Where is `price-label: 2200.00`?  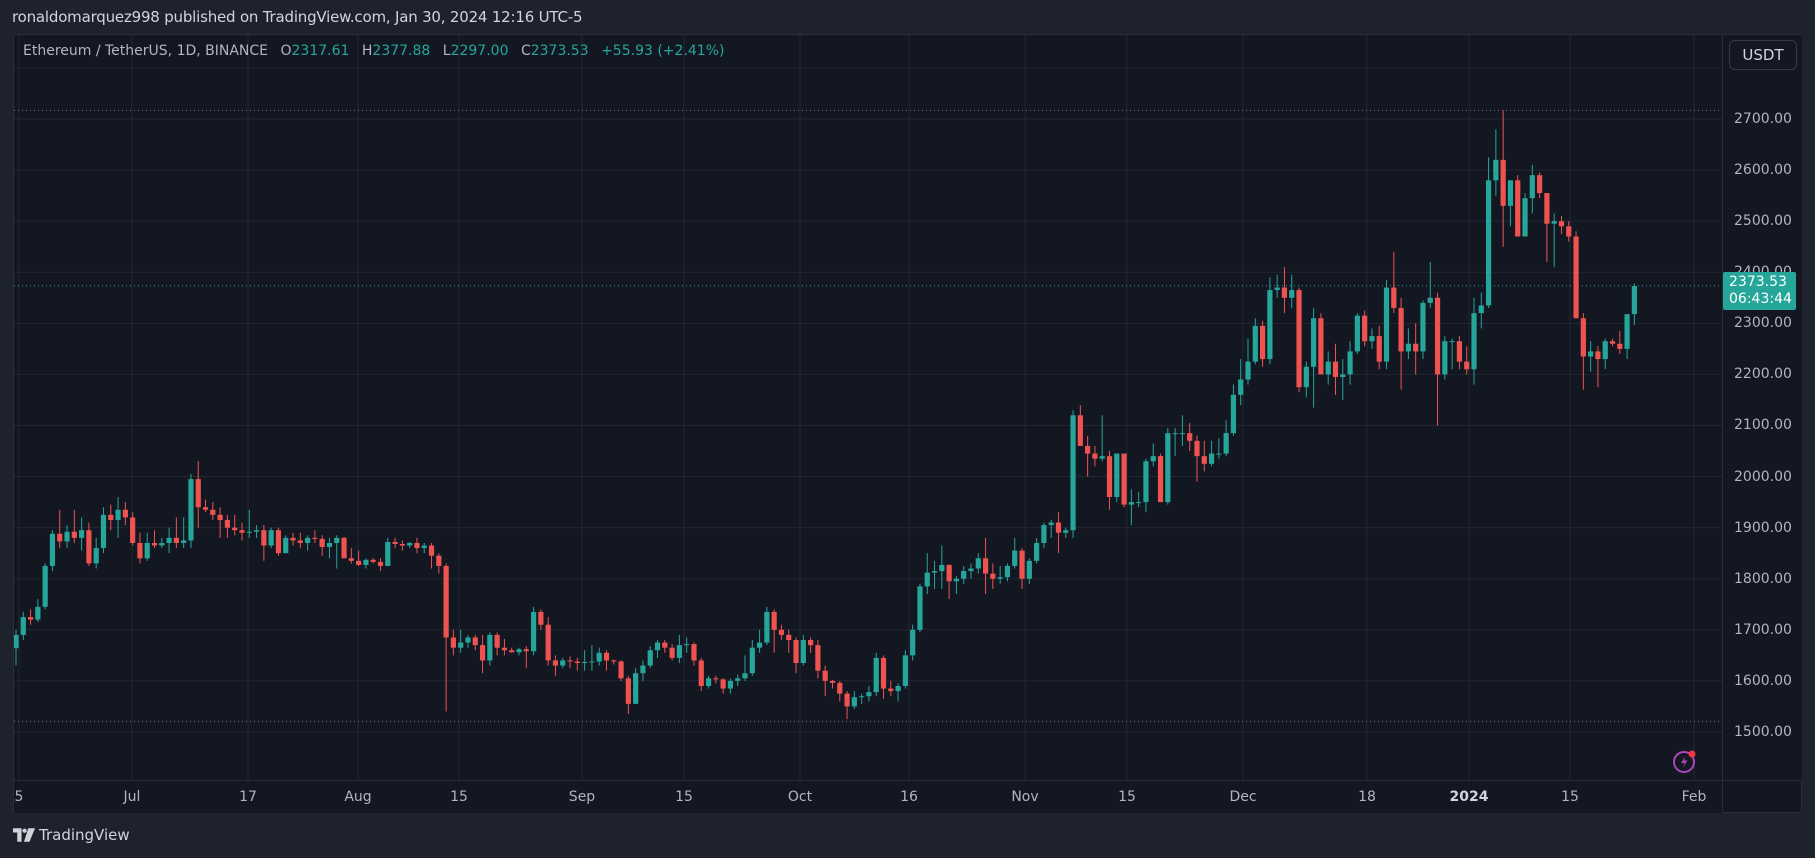
price-label: 2200.00 is located at coordinates (1763, 374).